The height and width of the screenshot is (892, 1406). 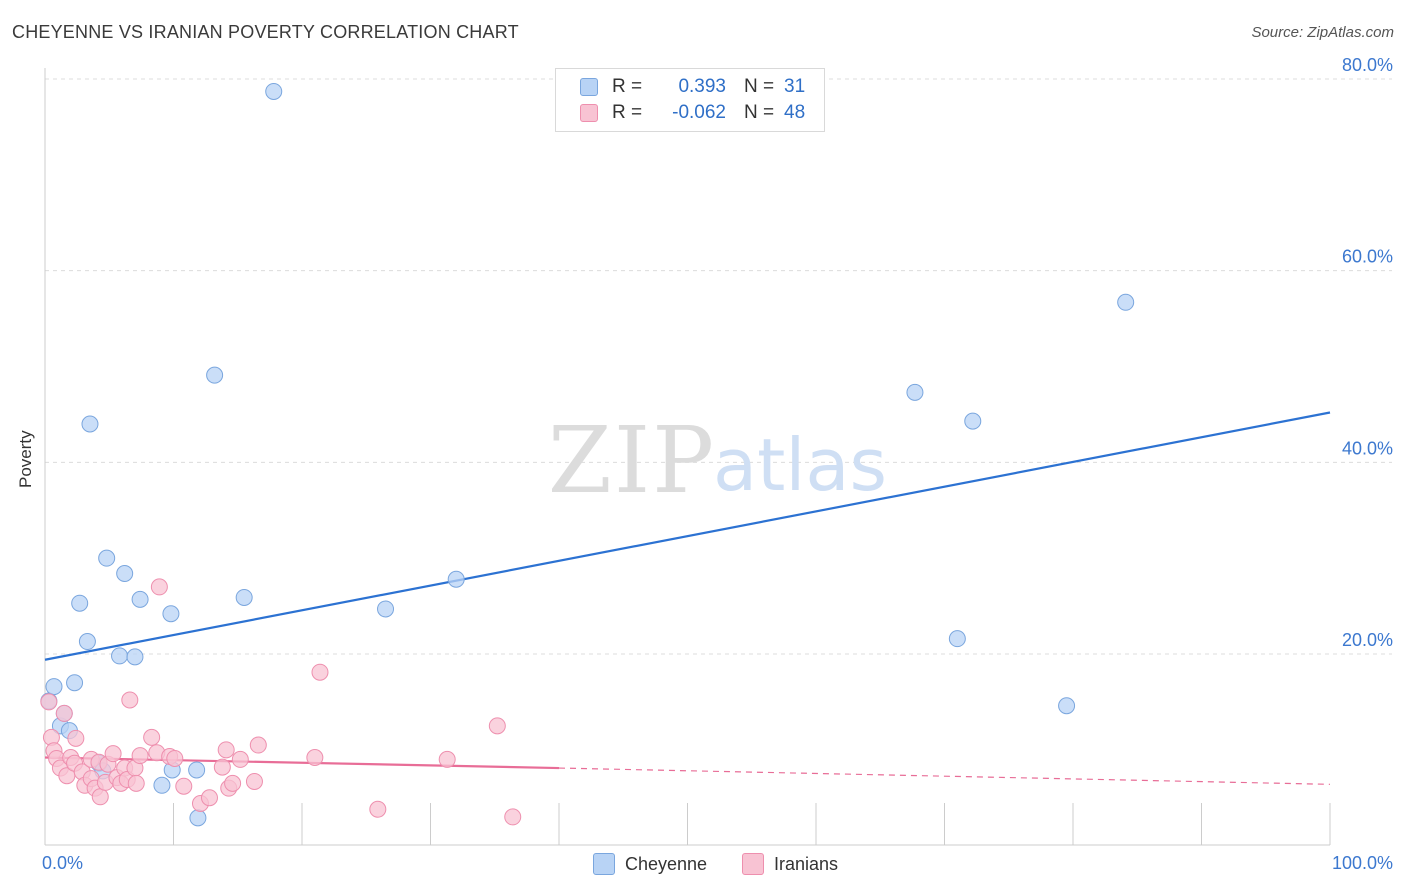 I want to click on iranians-swatch, so click(x=589, y=113).